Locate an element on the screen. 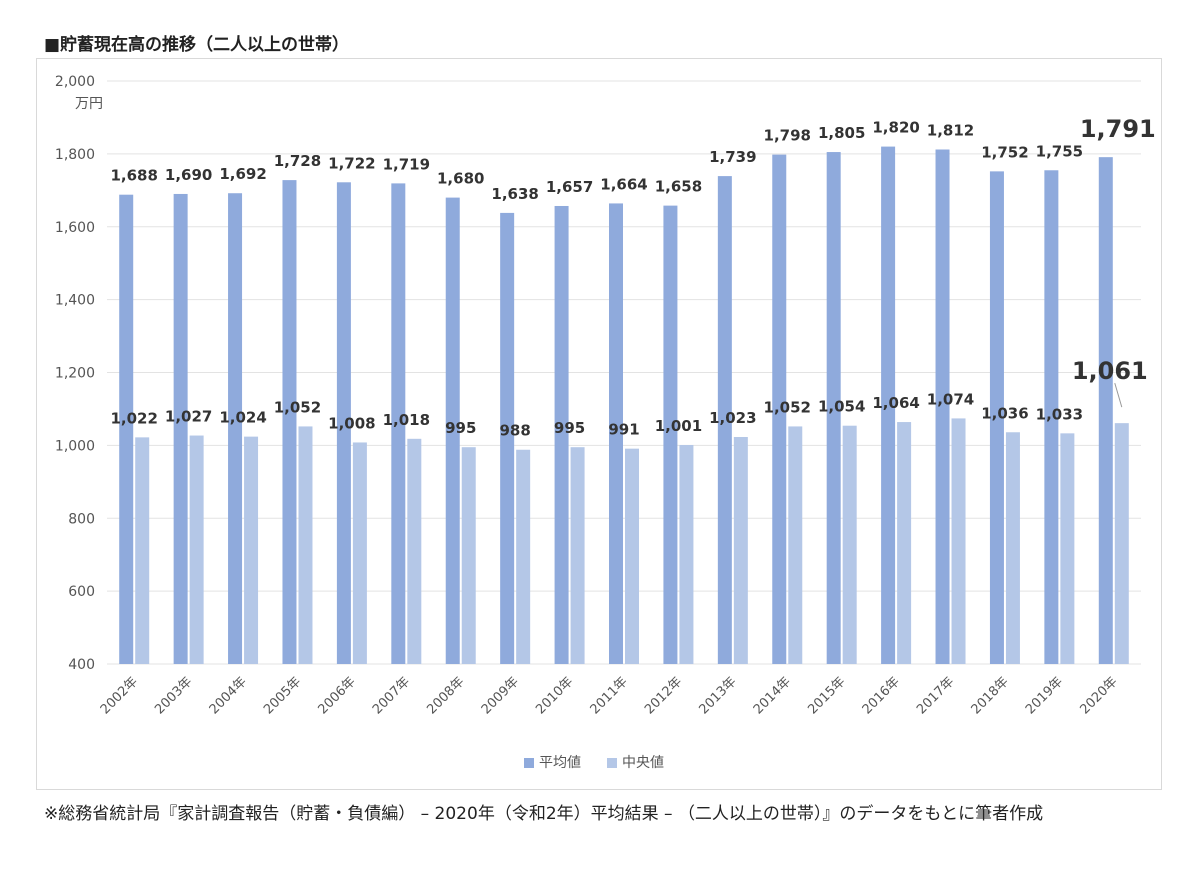 This screenshot has width=1200, height=878. x-tick-label: 2019年 is located at coordinates (1044, 695).